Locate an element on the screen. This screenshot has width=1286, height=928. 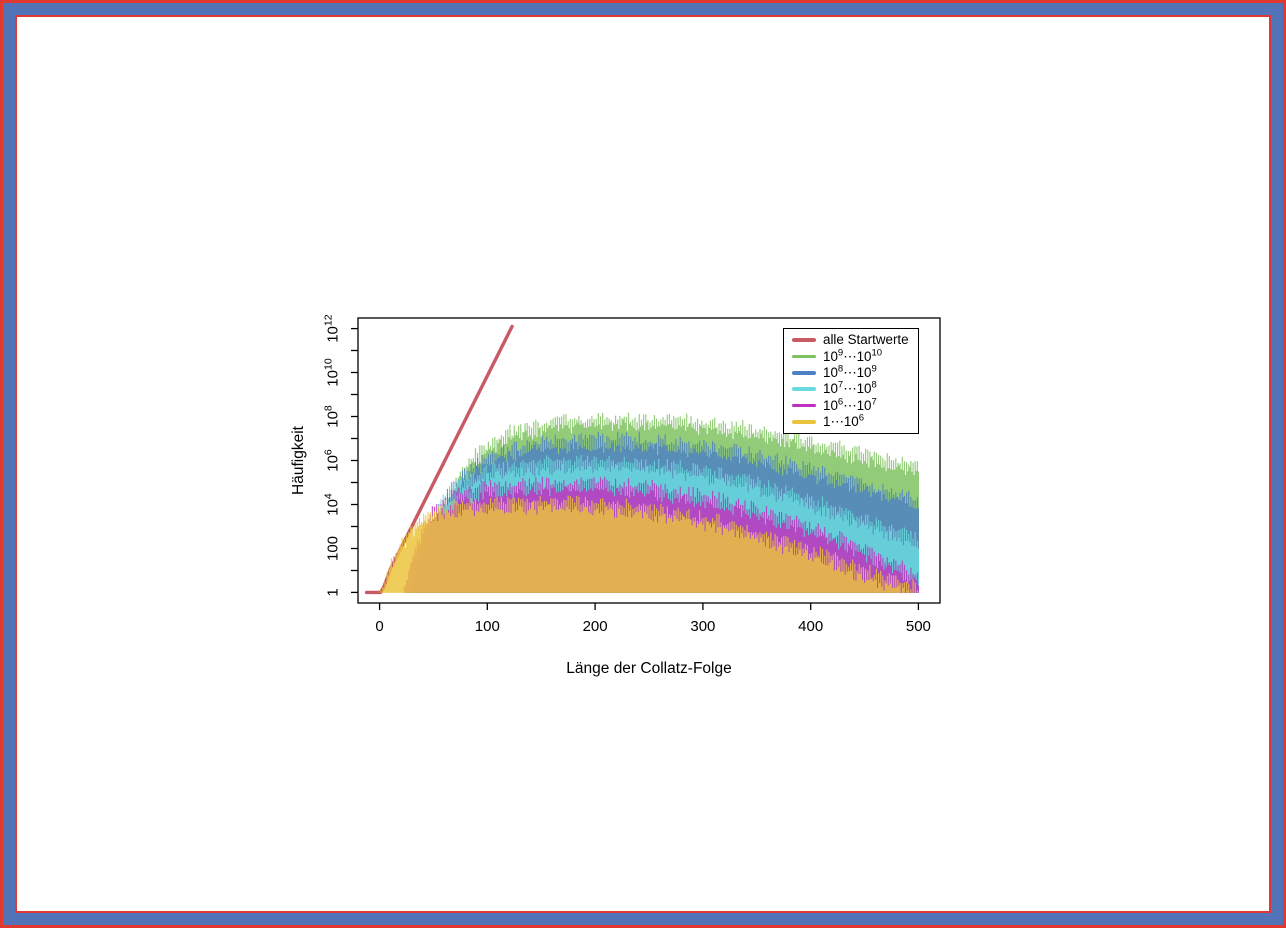
legend-item: 109⋯1010 is located at coordinates (851, 356).